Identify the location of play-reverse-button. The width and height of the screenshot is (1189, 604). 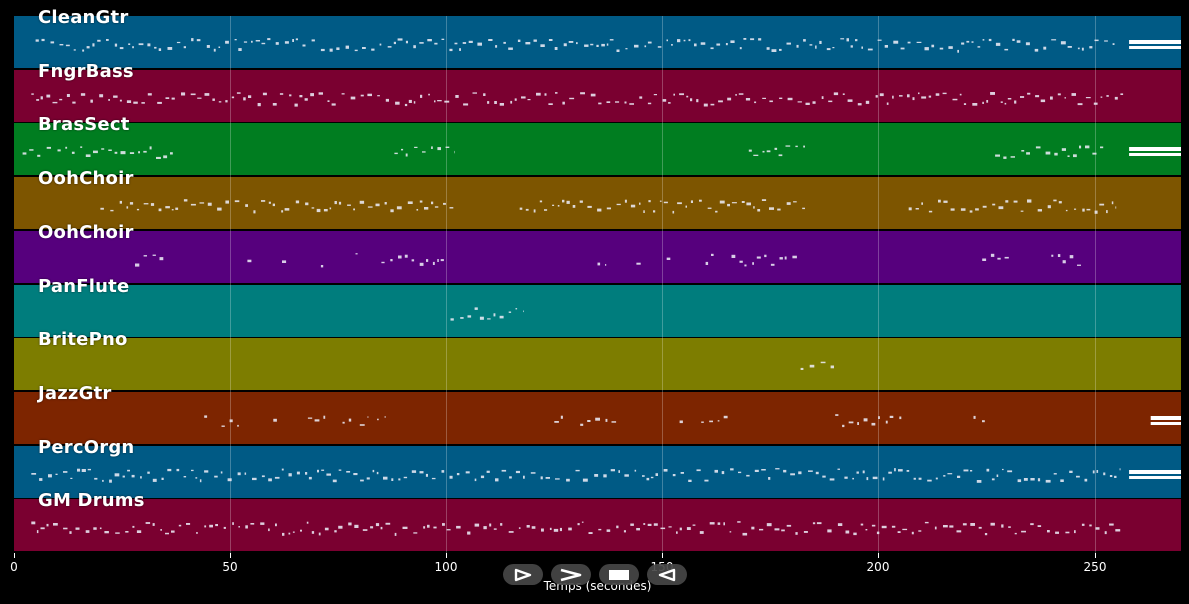
(523, 574).